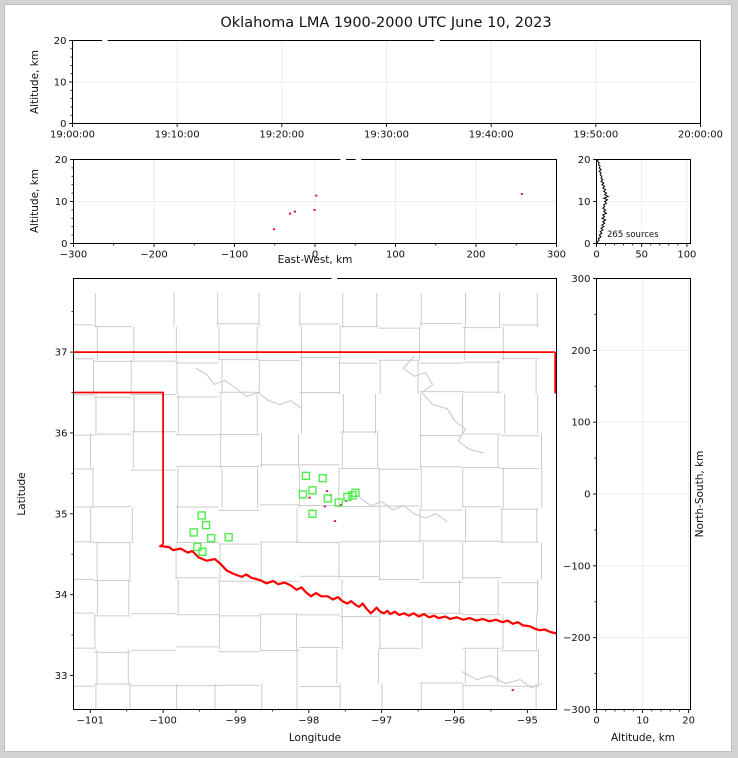 Image resolution: width=738 pixels, height=758 pixels. What do you see at coordinates (576, 710) in the screenshot?
I see `ns-panel-ytick-label: −300` at bounding box center [576, 710].